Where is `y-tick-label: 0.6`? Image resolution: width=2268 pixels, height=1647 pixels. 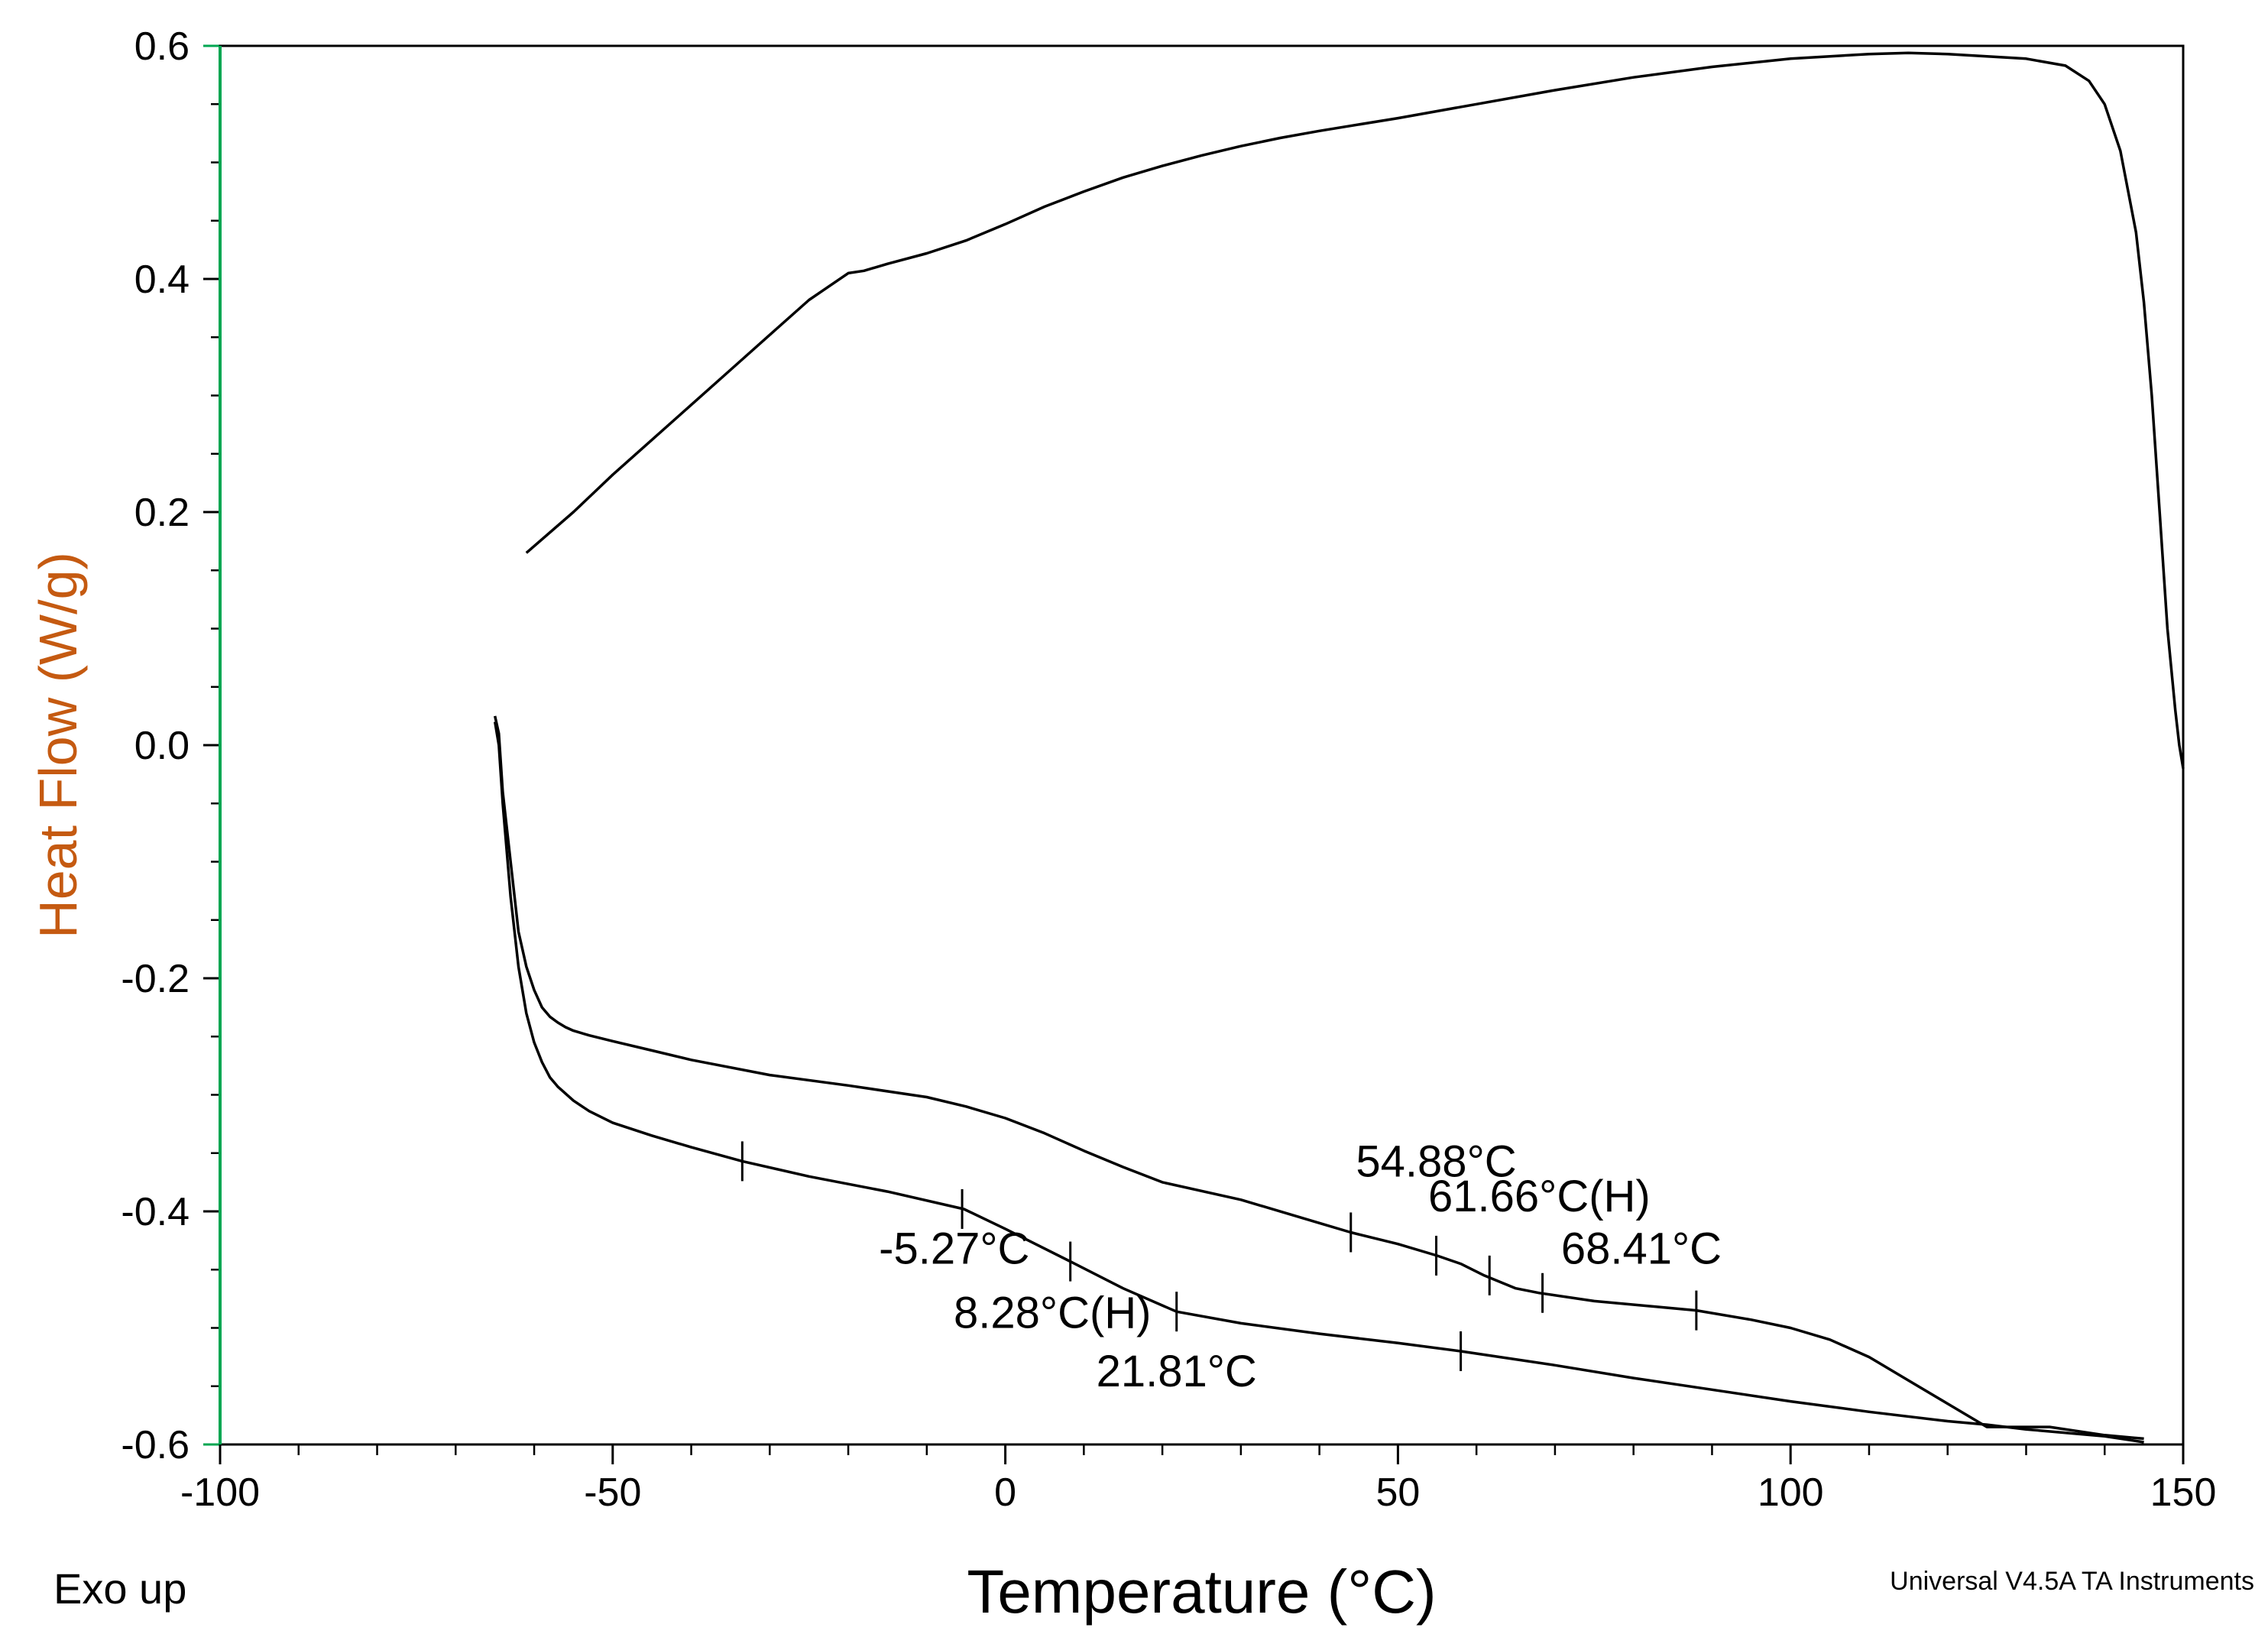
y-tick-label: 0.6 is located at coordinates (162, 47).